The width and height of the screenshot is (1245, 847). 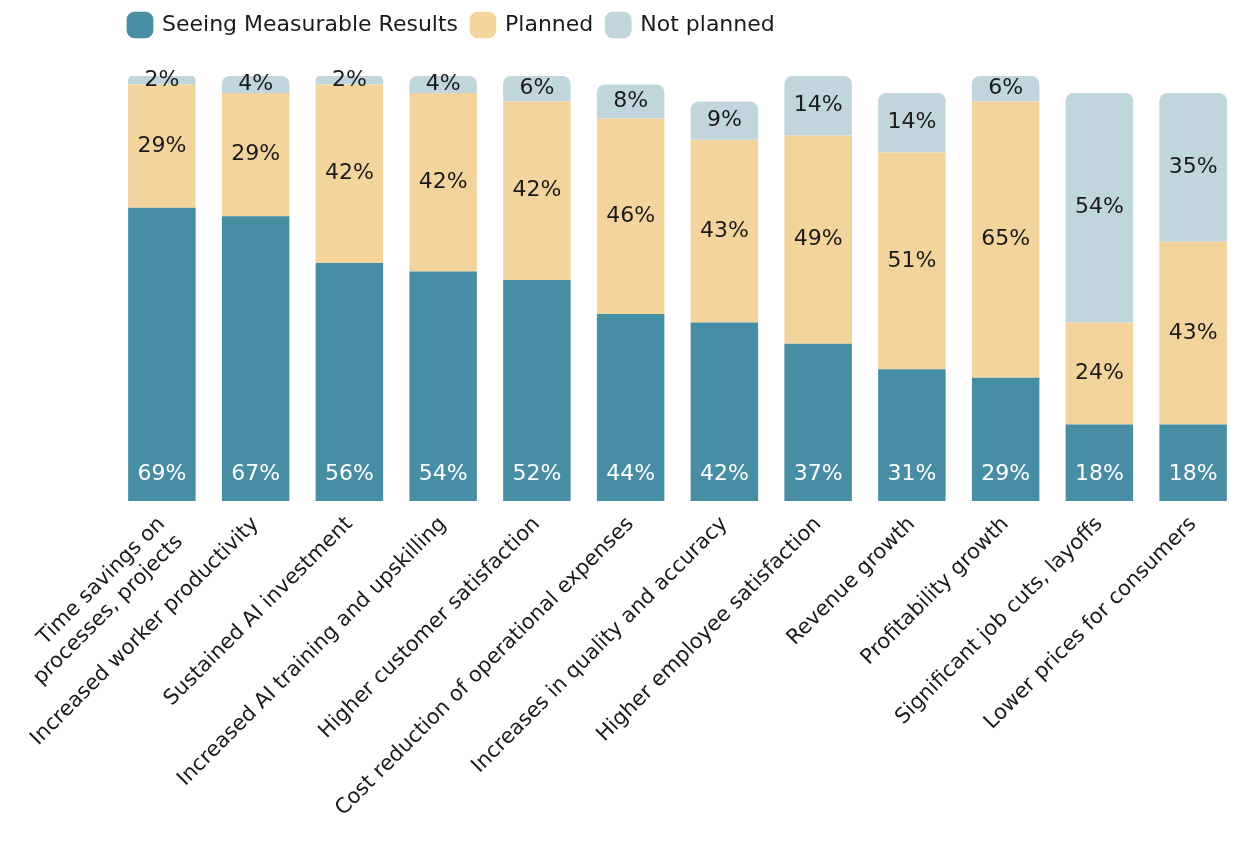 I want to click on data-label: 69%, so click(x=162, y=472).